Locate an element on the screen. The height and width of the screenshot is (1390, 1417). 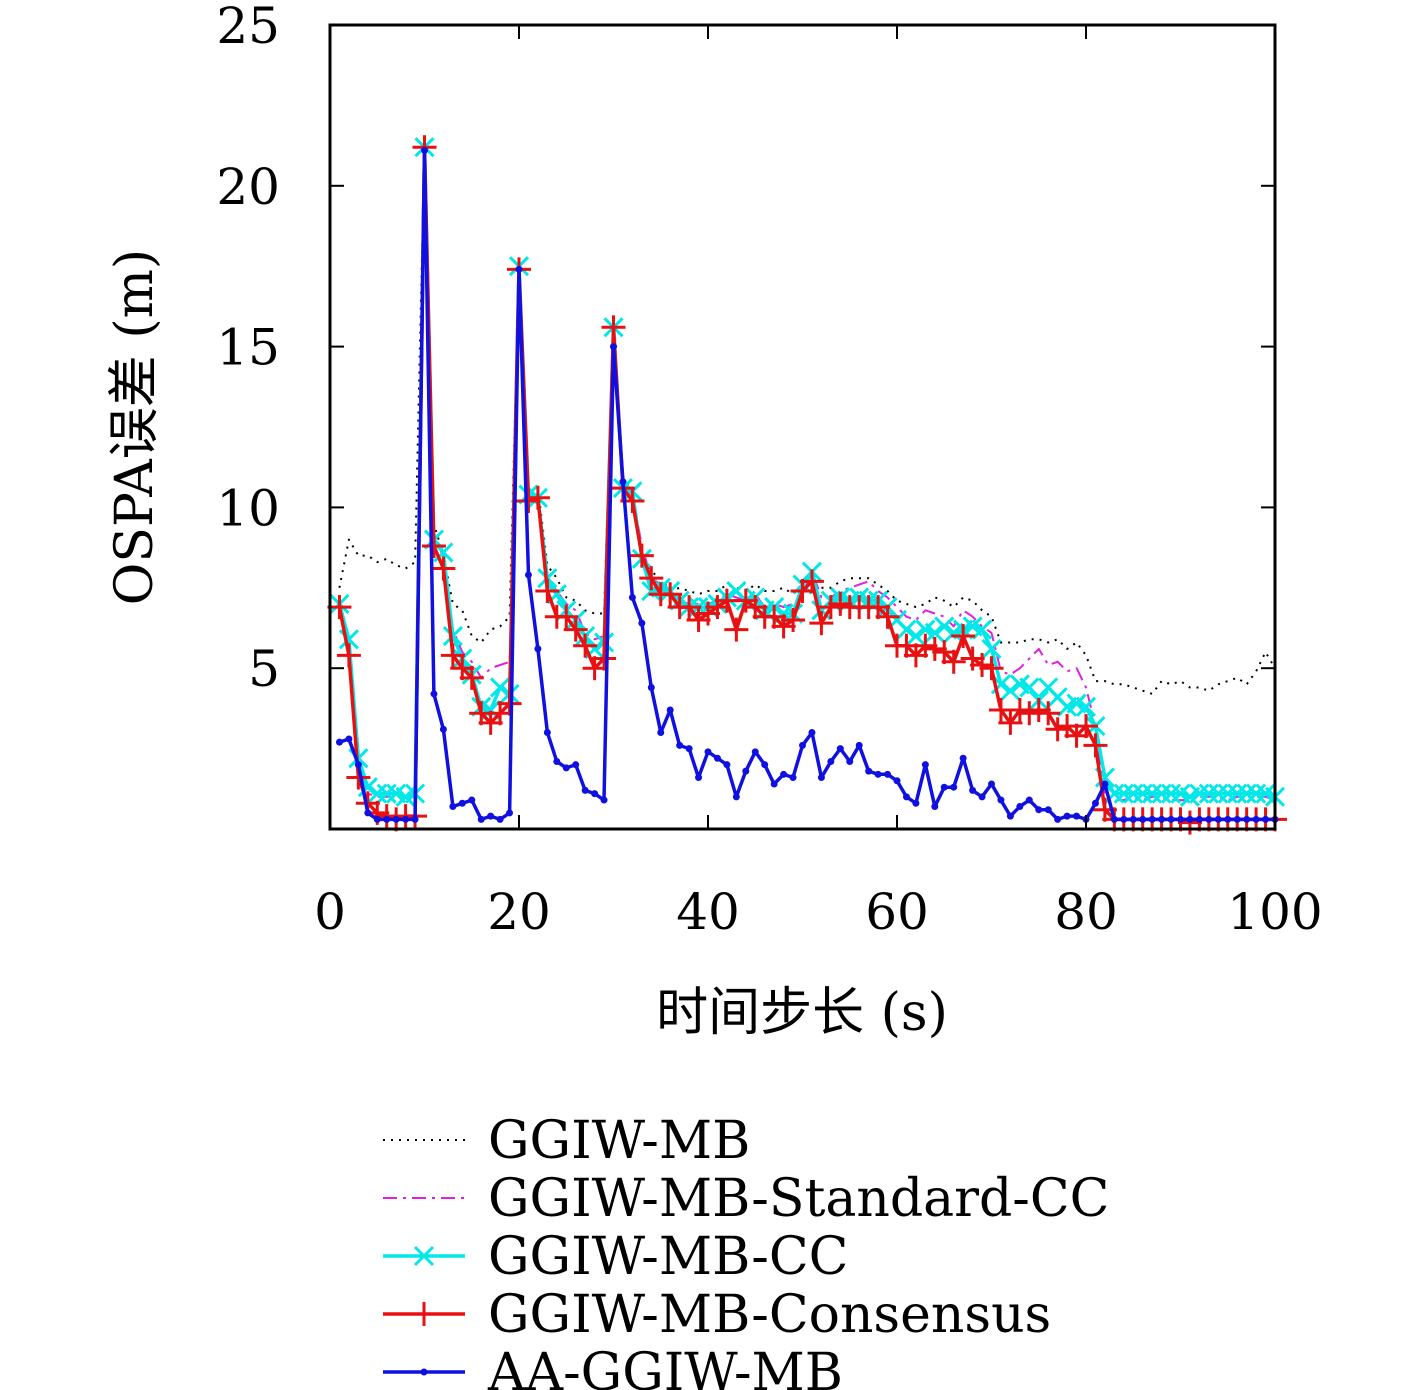
y-tick-label: 15 is located at coordinates (248, 348).